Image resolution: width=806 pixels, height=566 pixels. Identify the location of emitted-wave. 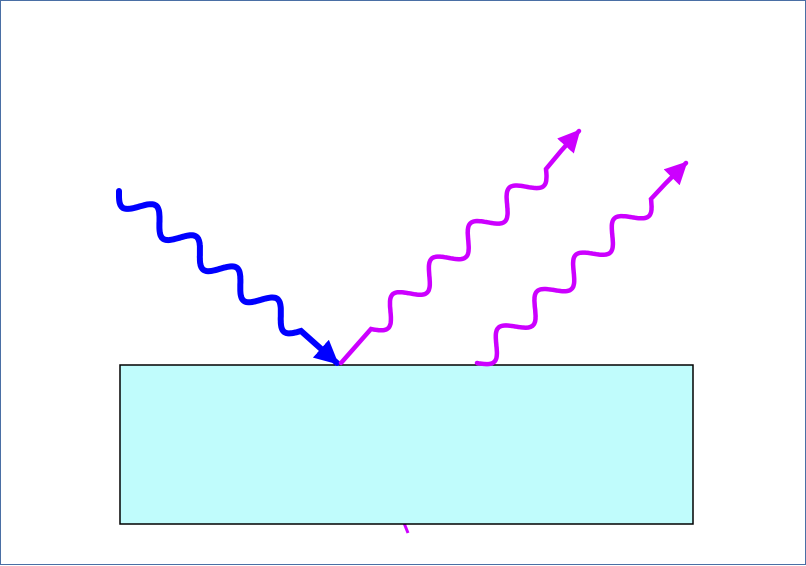
(581, 263).